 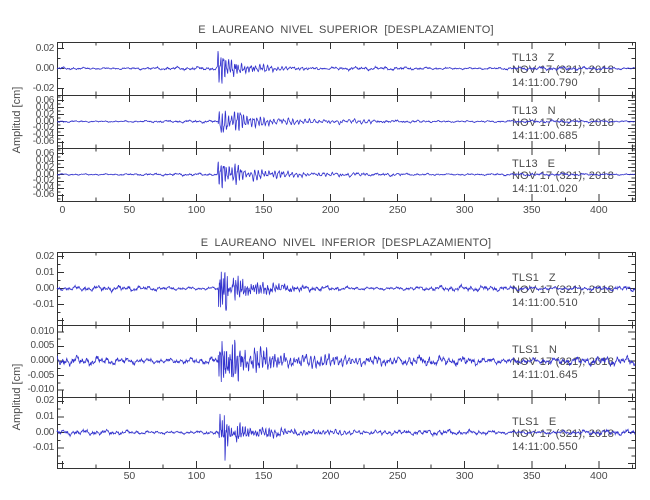 What do you see at coordinates (40, 390) in the screenshot?
I see `y-tick-label: -0.010` at bounding box center [40, 390].